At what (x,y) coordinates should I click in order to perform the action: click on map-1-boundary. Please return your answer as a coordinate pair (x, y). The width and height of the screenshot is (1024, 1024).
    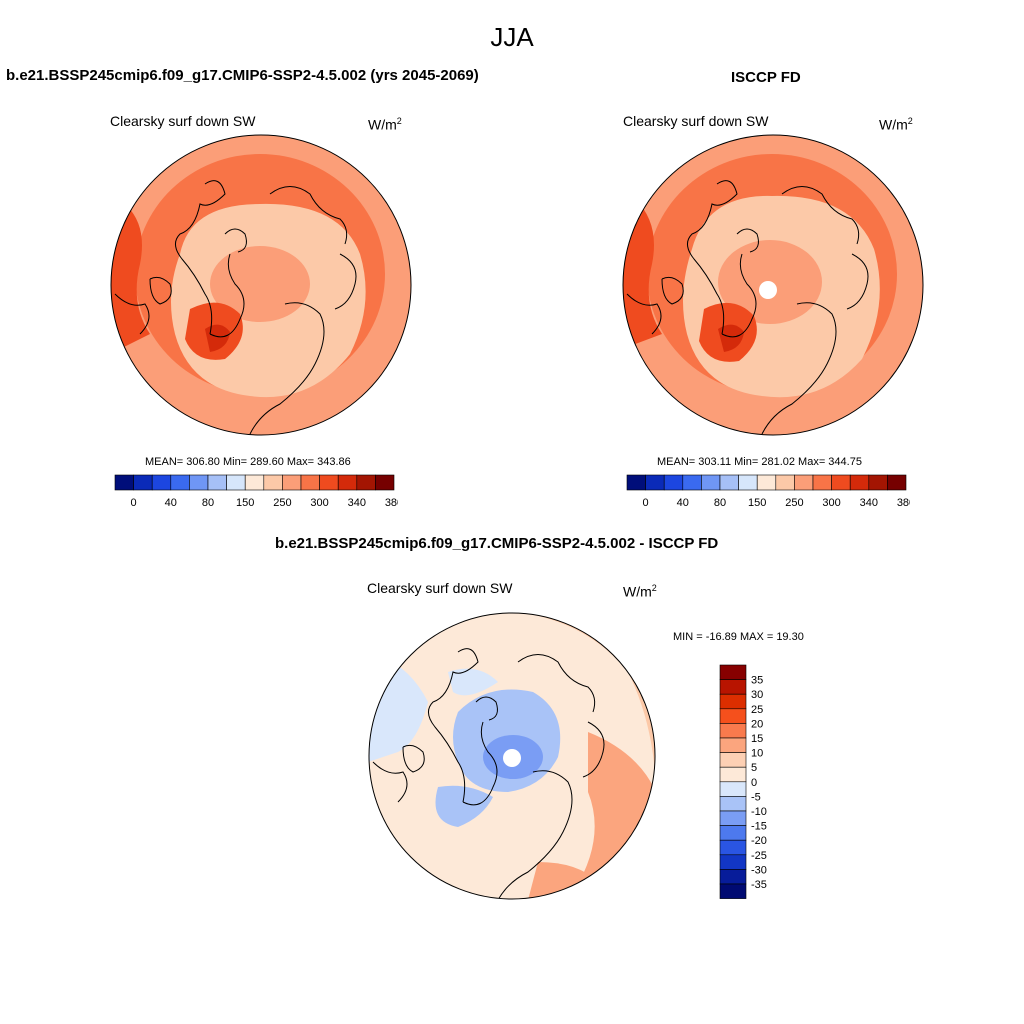
    Looking at the image, I should click on (261, 285).